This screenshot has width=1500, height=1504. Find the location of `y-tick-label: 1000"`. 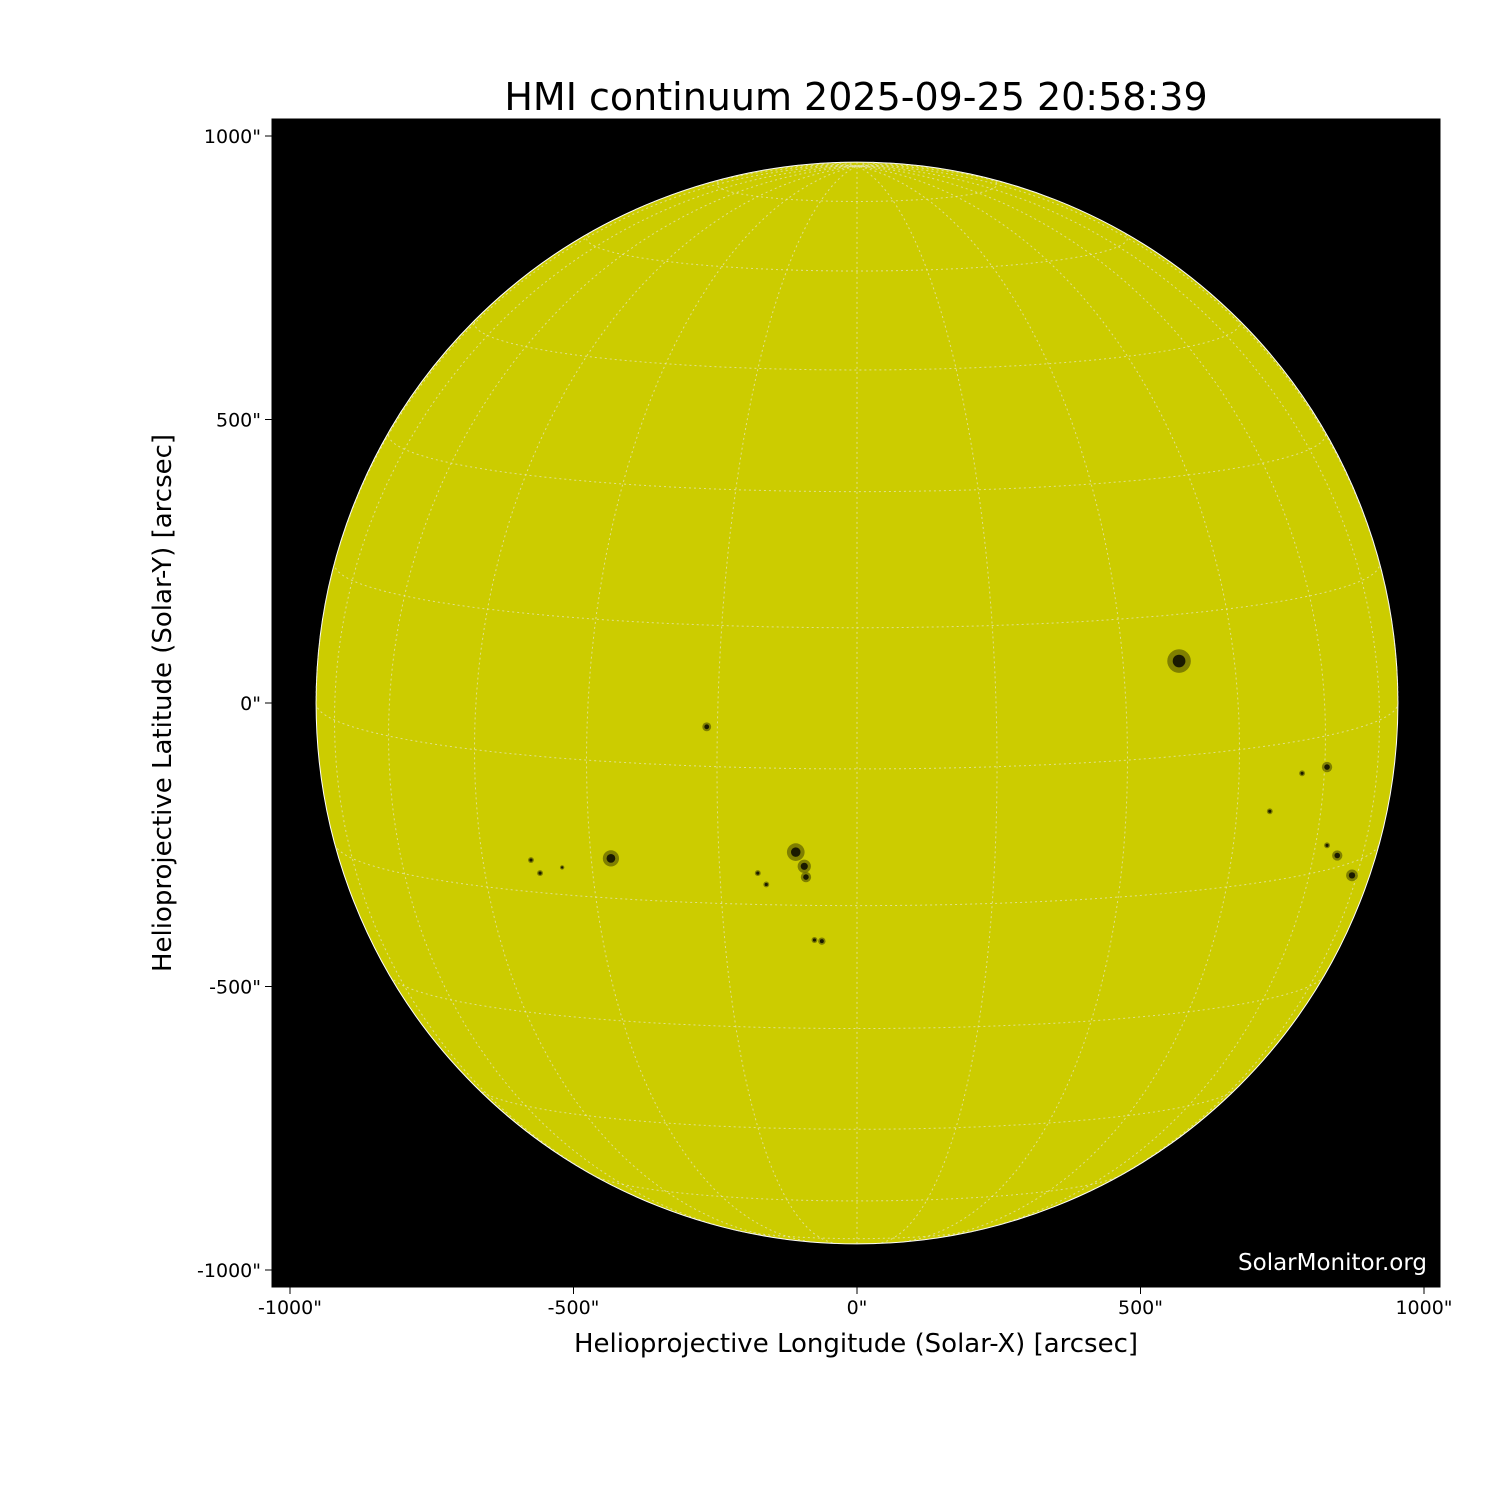

y-tick-label: 1000" is located at coordinates (232, 137).